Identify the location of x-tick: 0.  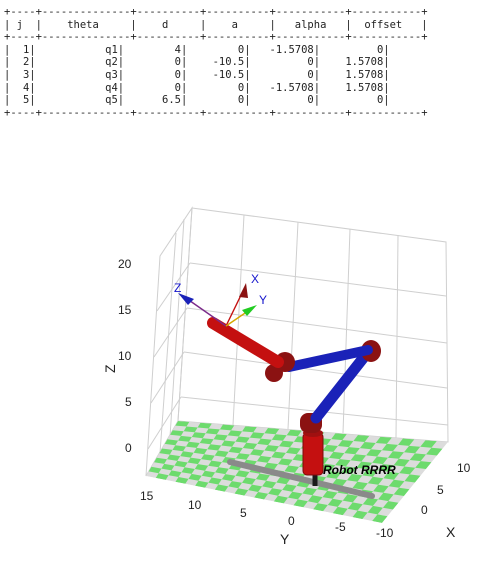
(424, 510).